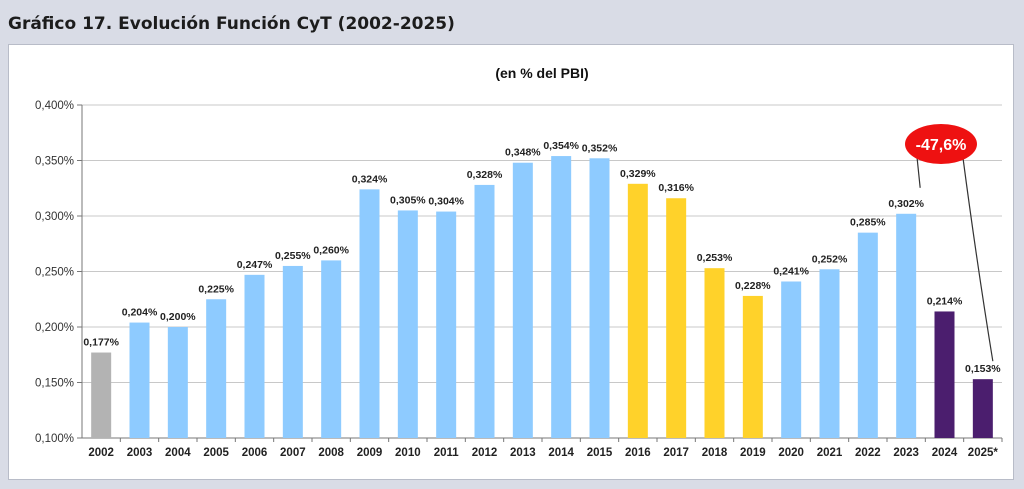 Image resolution: width=1024 pixels, height=489 pixels. Describe the element at coordinates (791, 453) in the screenshot. I see `x-tick-label-2020: 2020` at that location.